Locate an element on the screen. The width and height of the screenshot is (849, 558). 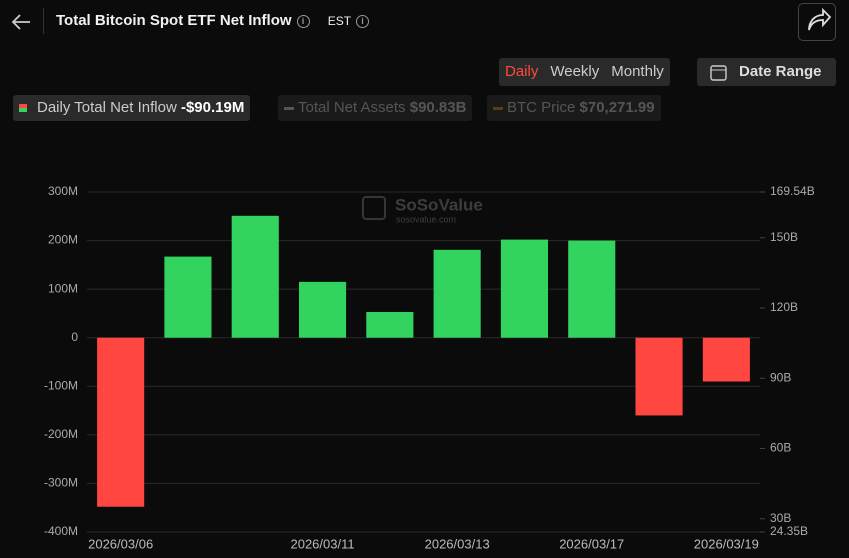
legend-value: -$90.19M is located at coordinates (212, 107).